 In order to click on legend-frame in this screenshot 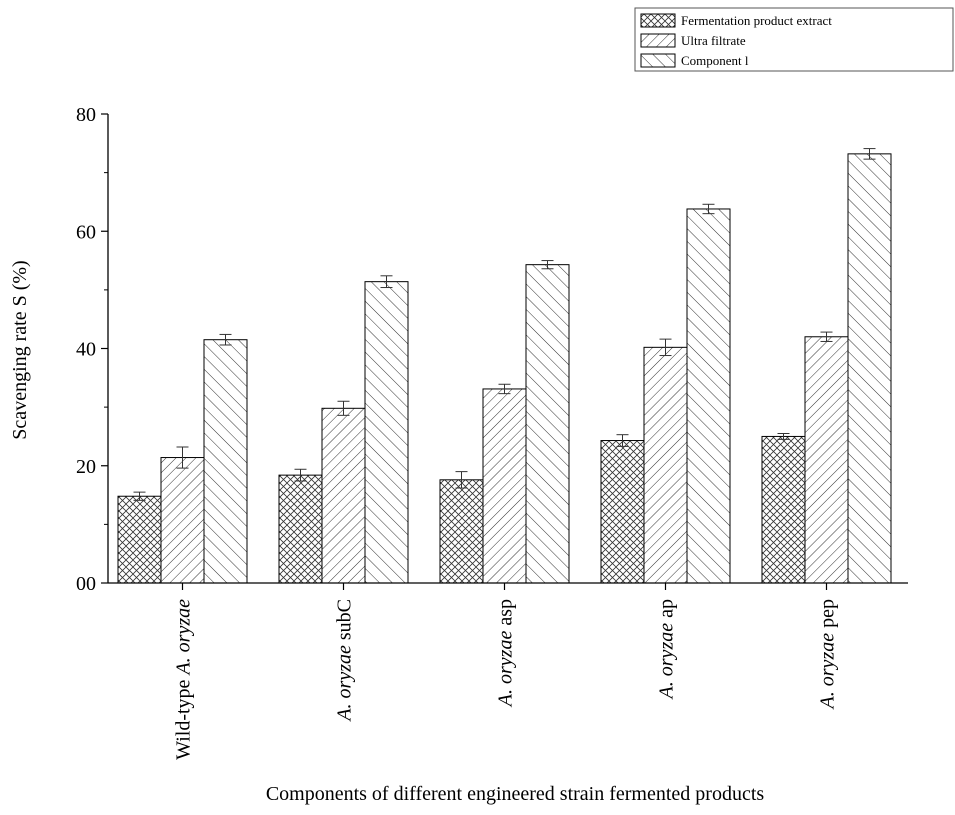, I will do `click(794, 39)`.